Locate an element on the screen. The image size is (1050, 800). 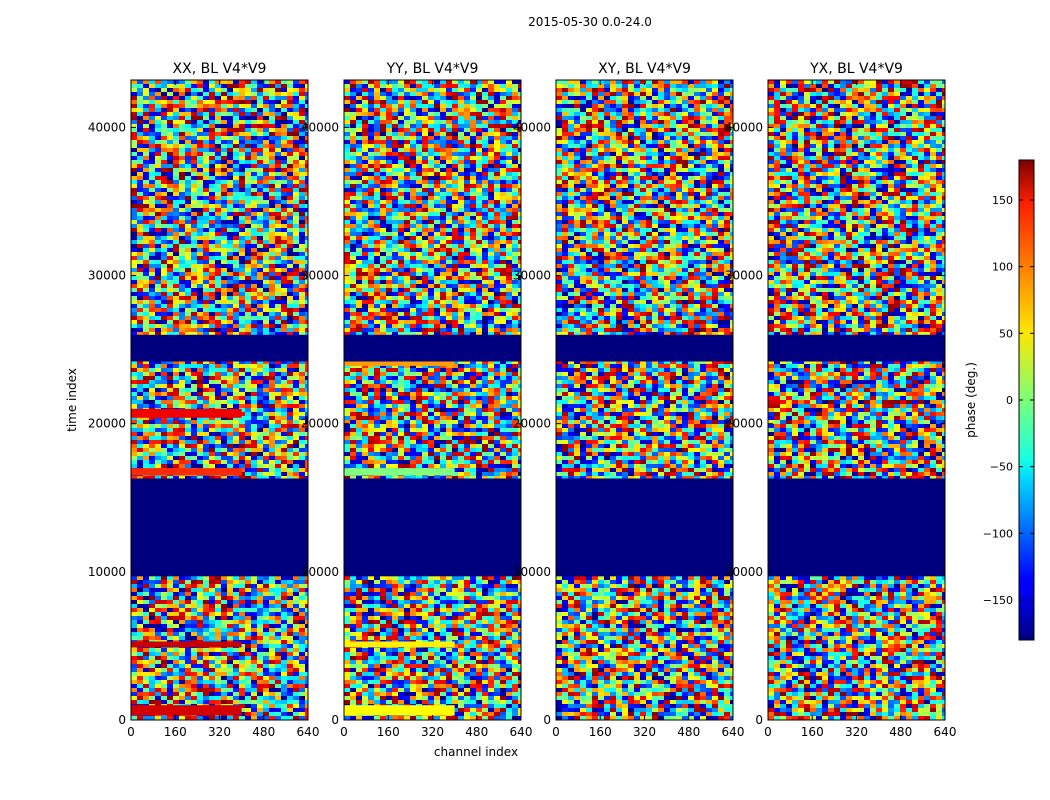
colorbar: 150 100 50 0 −50 −100 −150 phase (deg.) is located at coordinates (999, 400).